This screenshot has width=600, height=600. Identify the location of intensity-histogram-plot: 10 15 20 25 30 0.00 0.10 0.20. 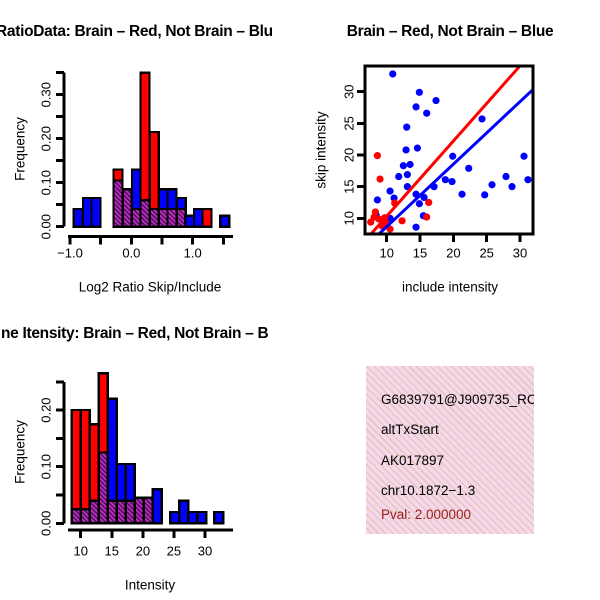
(136, 465).